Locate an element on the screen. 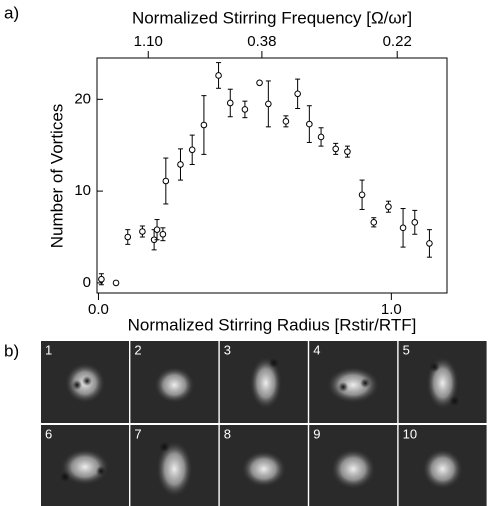  image-panel: 2 is located at coordinates (174, 382).